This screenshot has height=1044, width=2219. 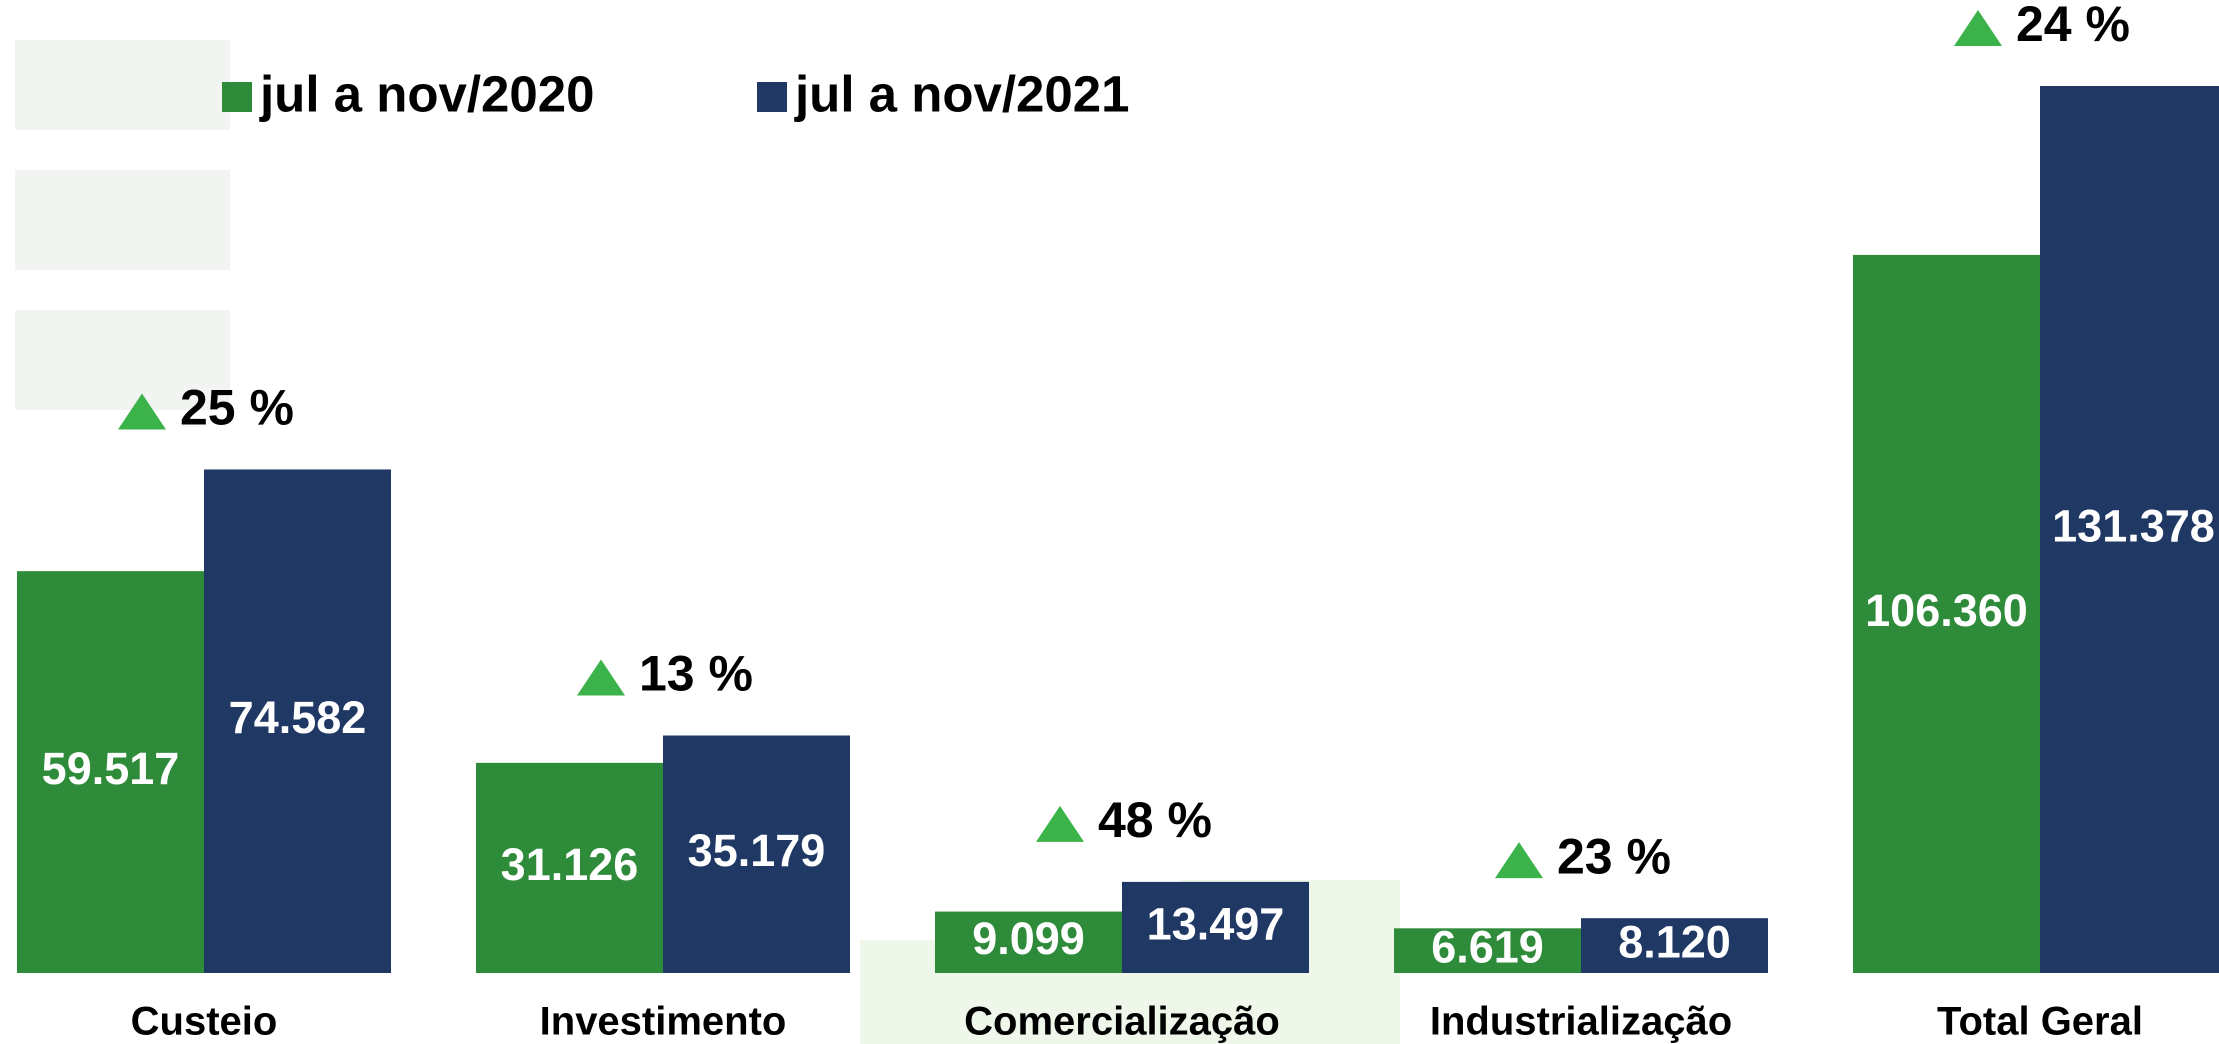 I want to click on change-label: 48 %, so click(x=1155, y=820).